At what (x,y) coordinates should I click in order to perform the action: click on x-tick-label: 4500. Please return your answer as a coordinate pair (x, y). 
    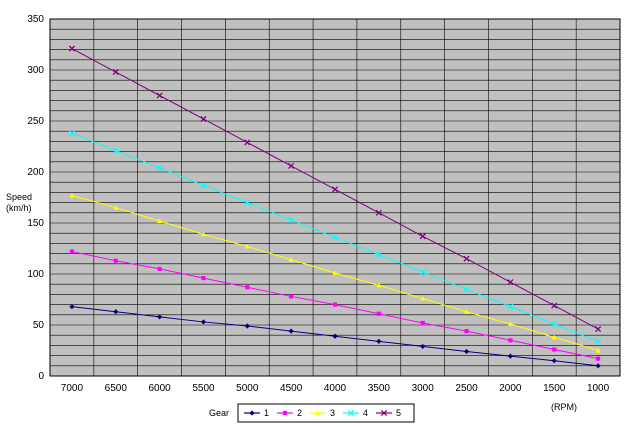
    Looking at the image, I should click on (291, 388).